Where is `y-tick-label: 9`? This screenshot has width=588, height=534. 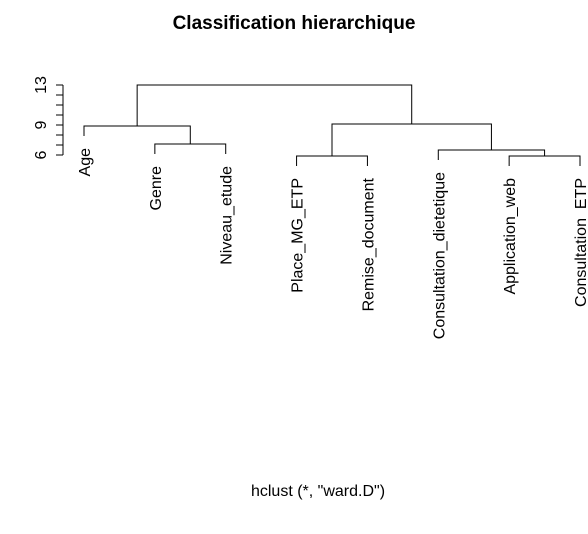 y-tick-label: 9 is located at coordinates (41, 124).